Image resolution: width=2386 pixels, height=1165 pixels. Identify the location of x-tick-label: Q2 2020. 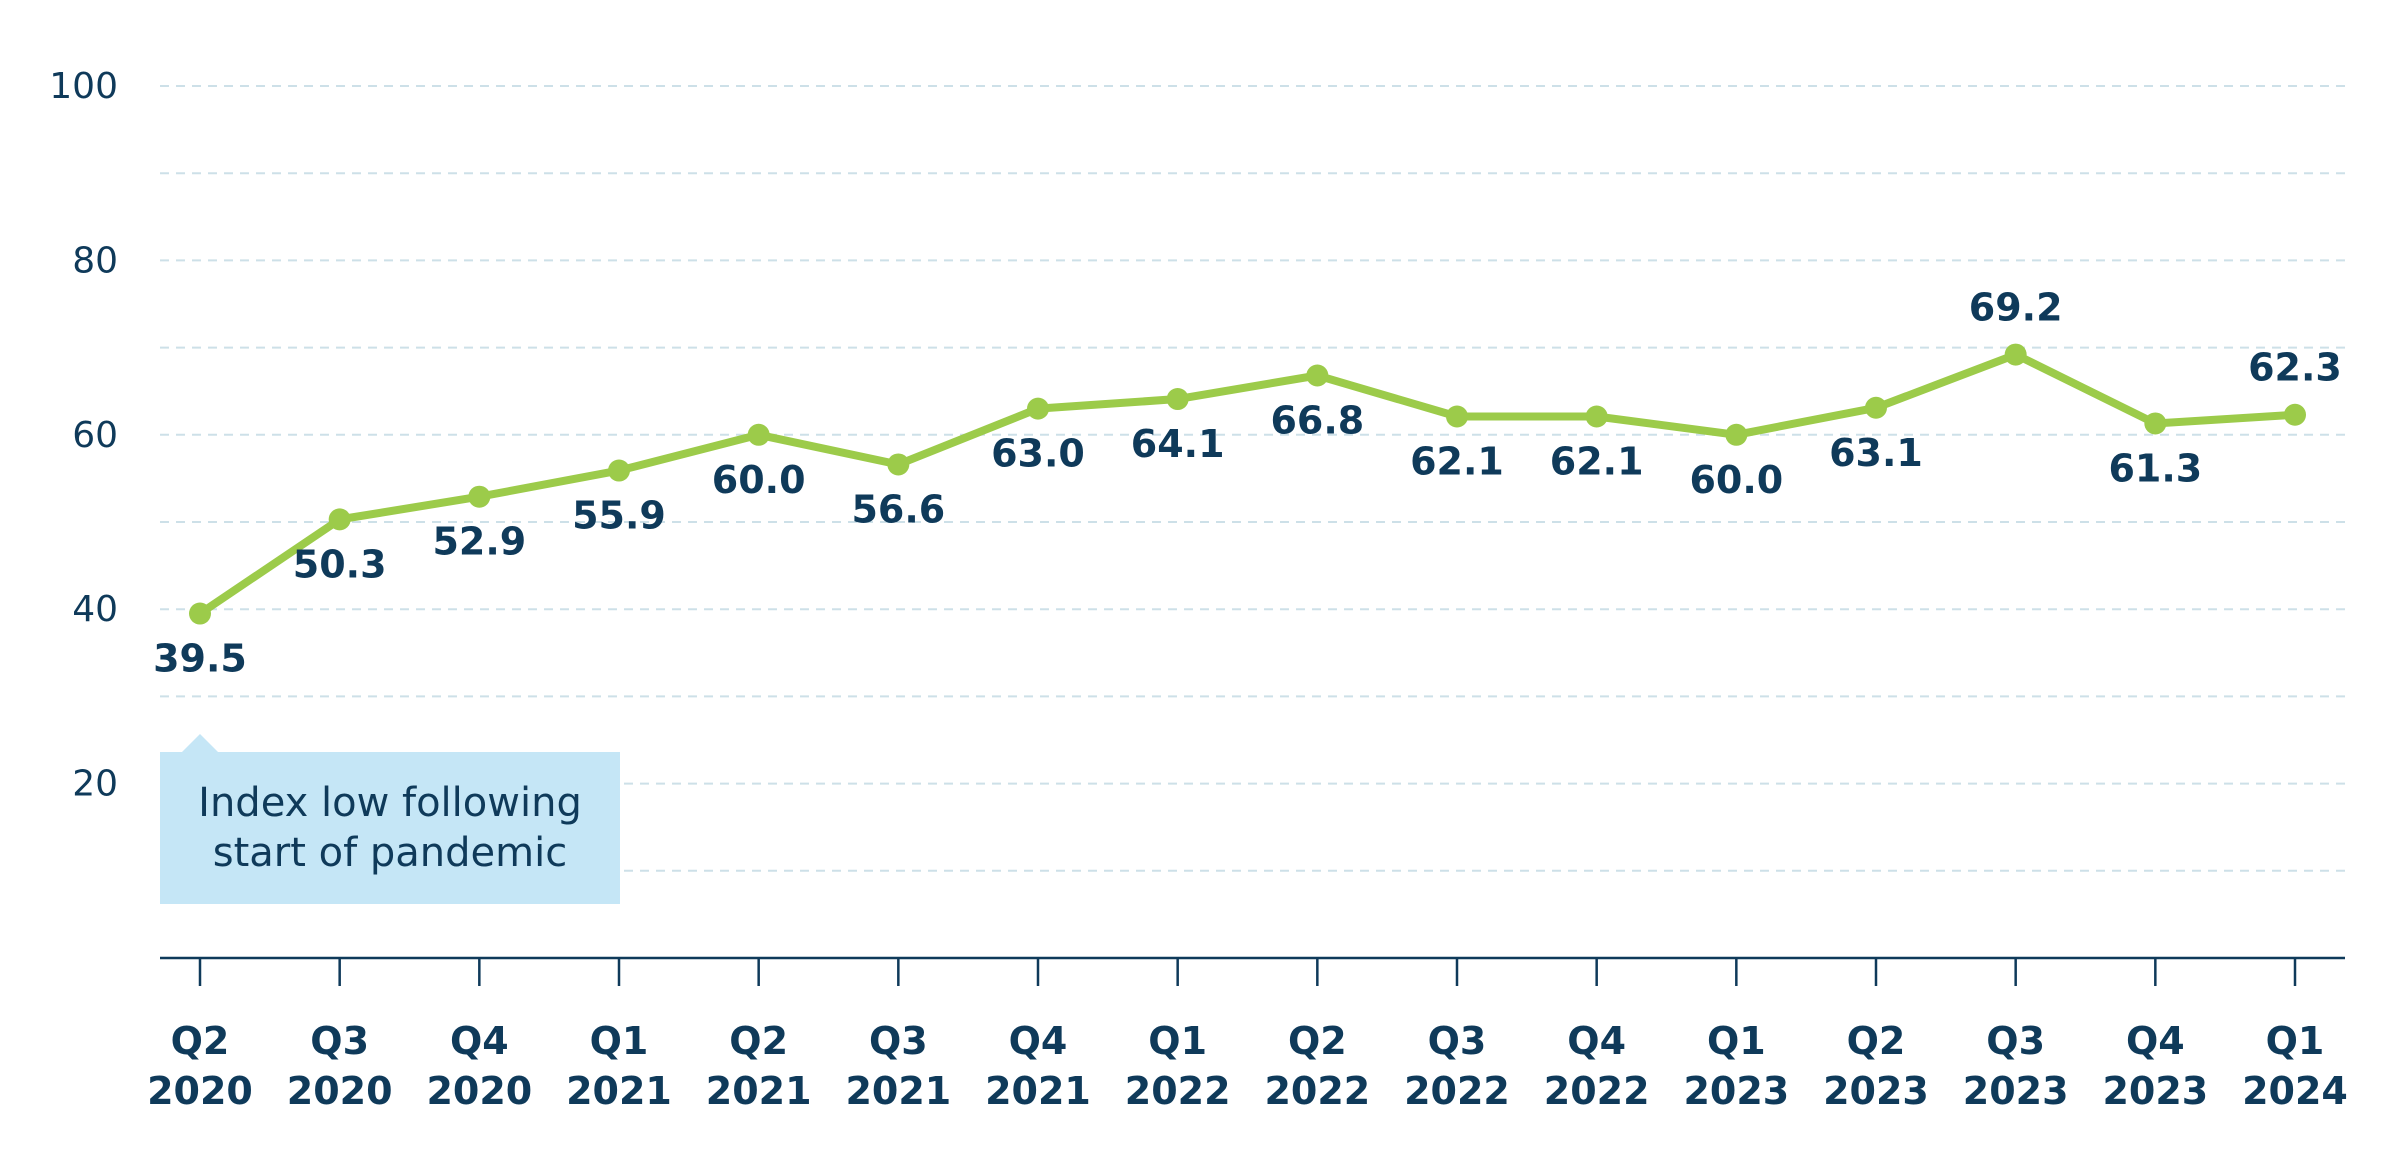
(200, 1066).